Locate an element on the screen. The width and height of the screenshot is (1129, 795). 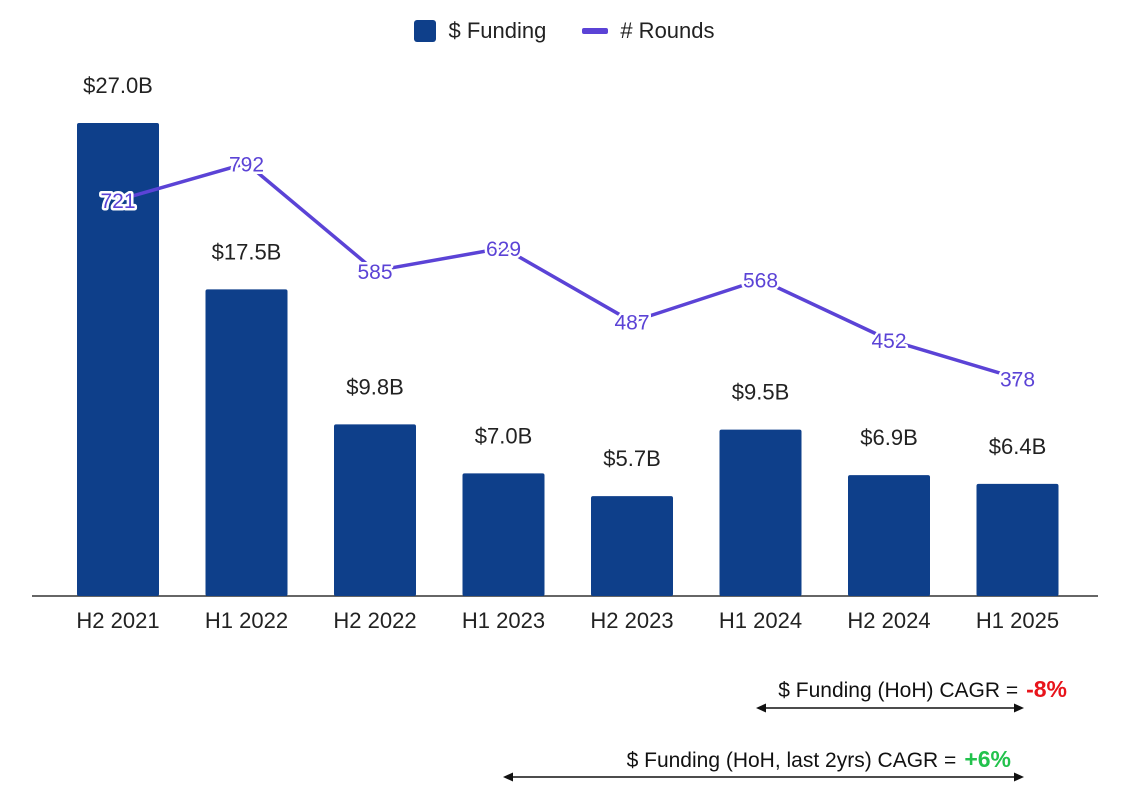
cagr-all-value: -8% is located at coordinates (1046, 689).